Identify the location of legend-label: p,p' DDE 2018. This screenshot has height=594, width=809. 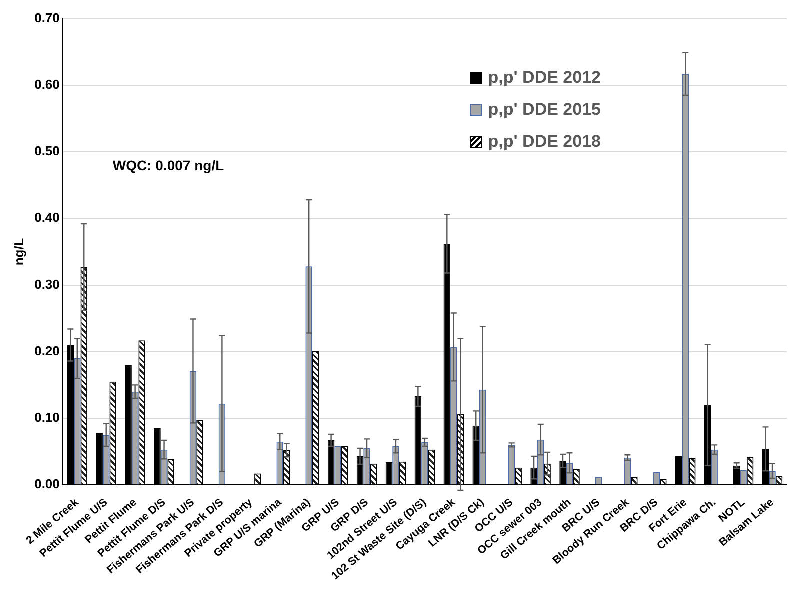
(544, 142).